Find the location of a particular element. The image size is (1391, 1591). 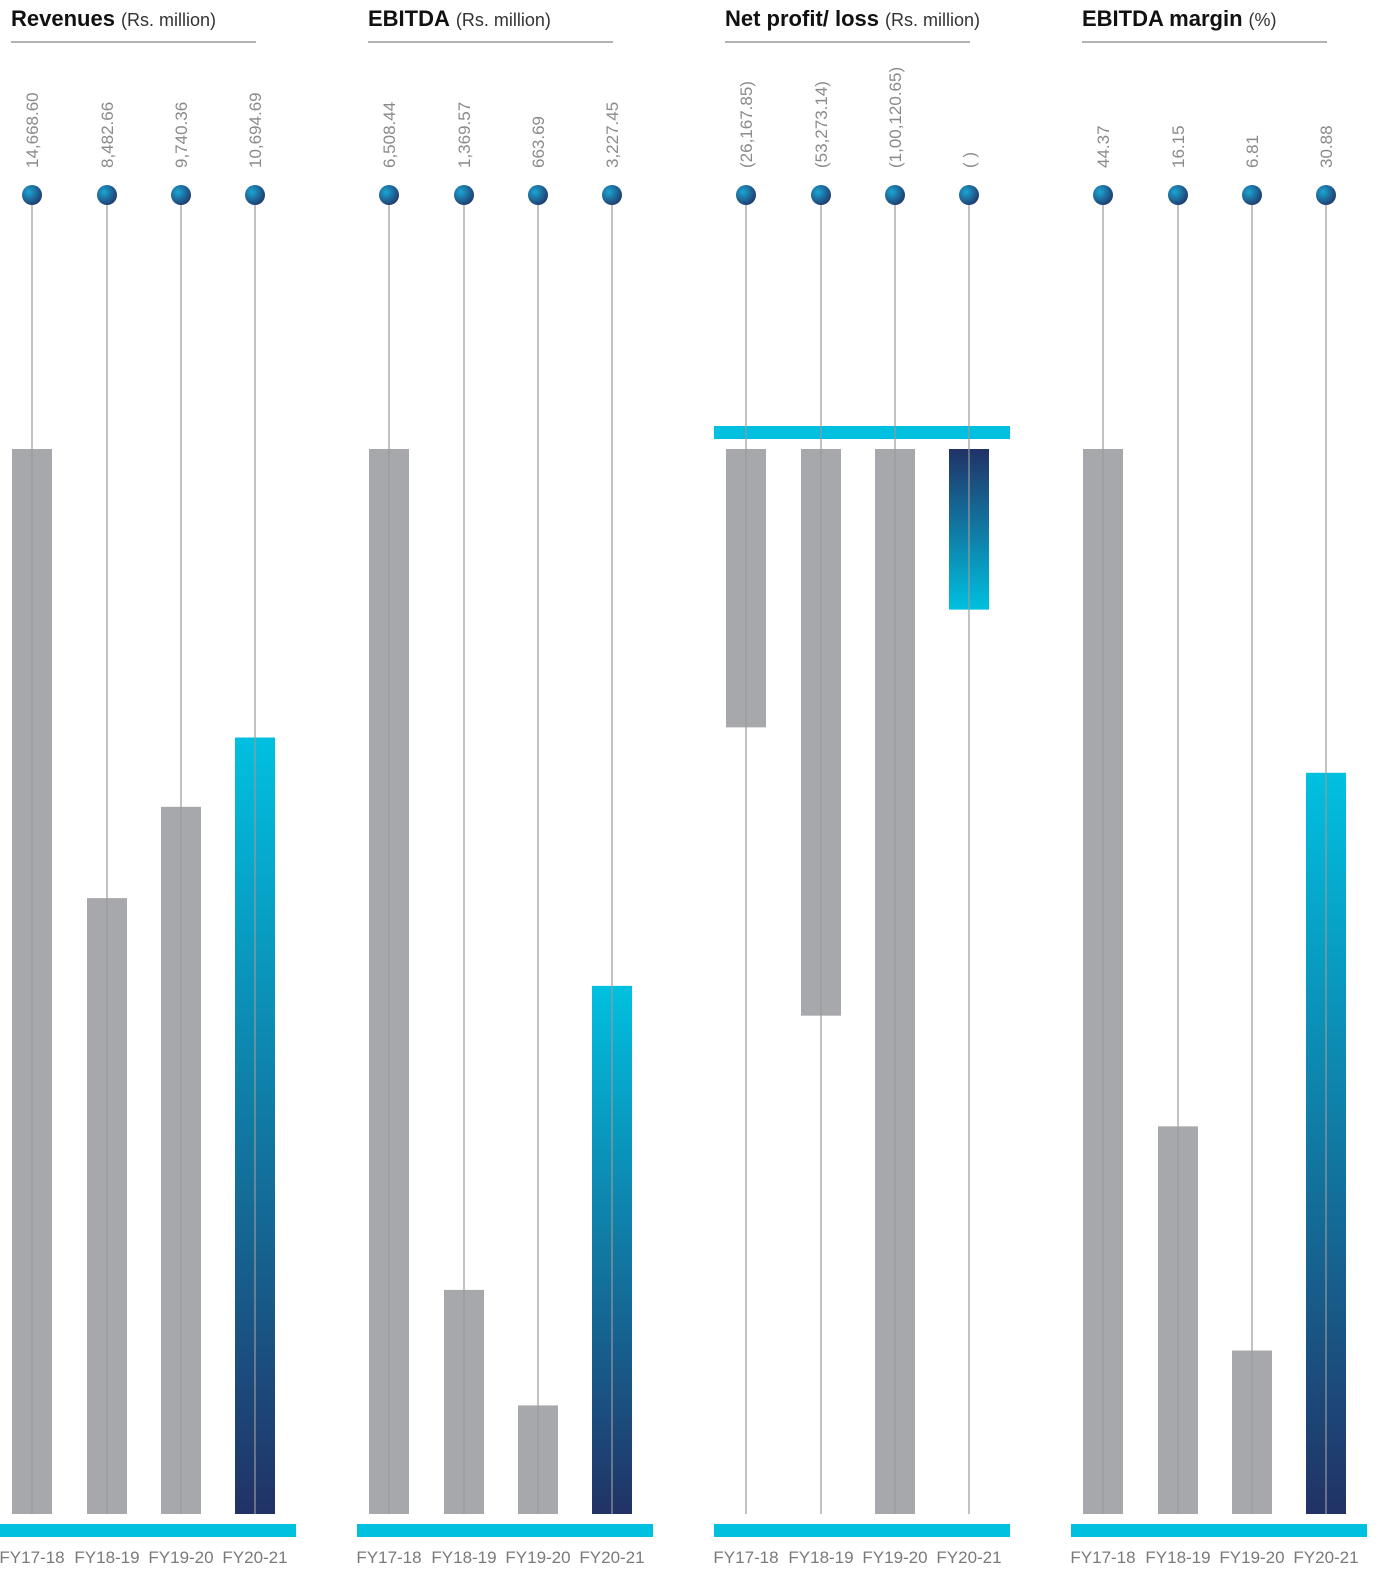

chart-title-main: EBITDA margin is located at coordinates (1162, 18).